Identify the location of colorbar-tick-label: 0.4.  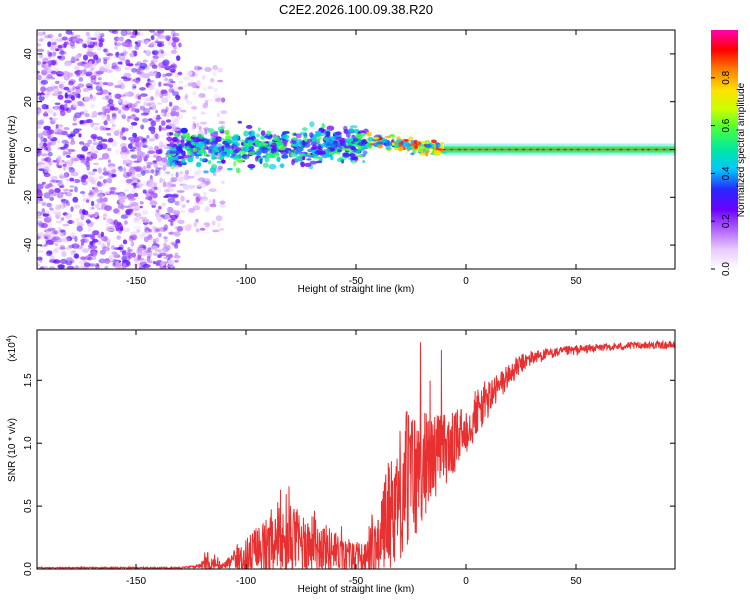
(726, 173).